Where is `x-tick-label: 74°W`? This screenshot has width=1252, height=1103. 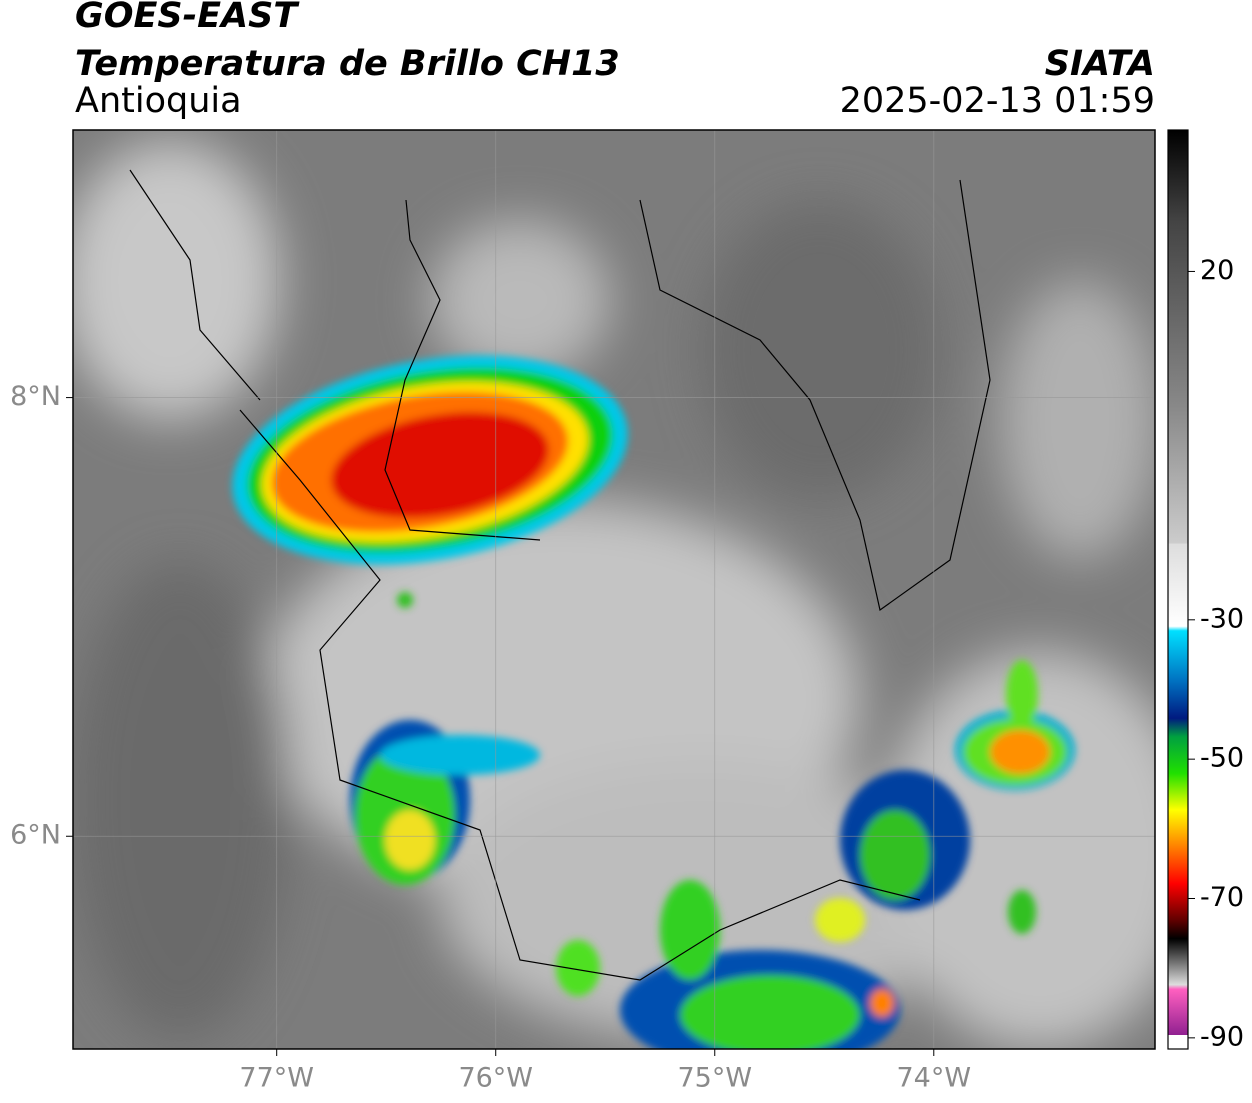
x-tick-label: 74°W is located at coordinates (934, 1078).